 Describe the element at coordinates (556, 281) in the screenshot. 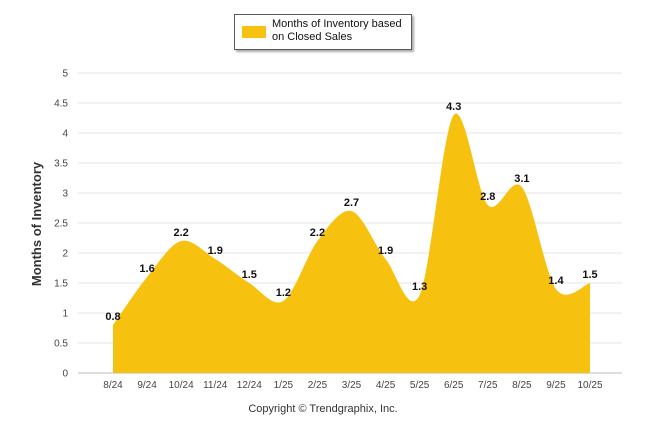

I see `data-label: 1.4` at that location.